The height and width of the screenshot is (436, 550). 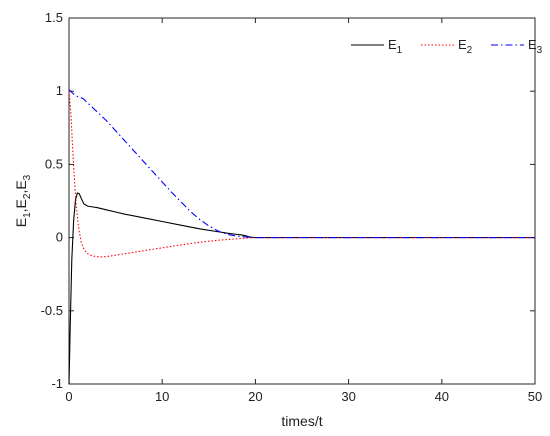 What do you see at coordinates (59, 90) in the screenshot?
I see `y-tick-label: 1` at bounding box center [59, 90].